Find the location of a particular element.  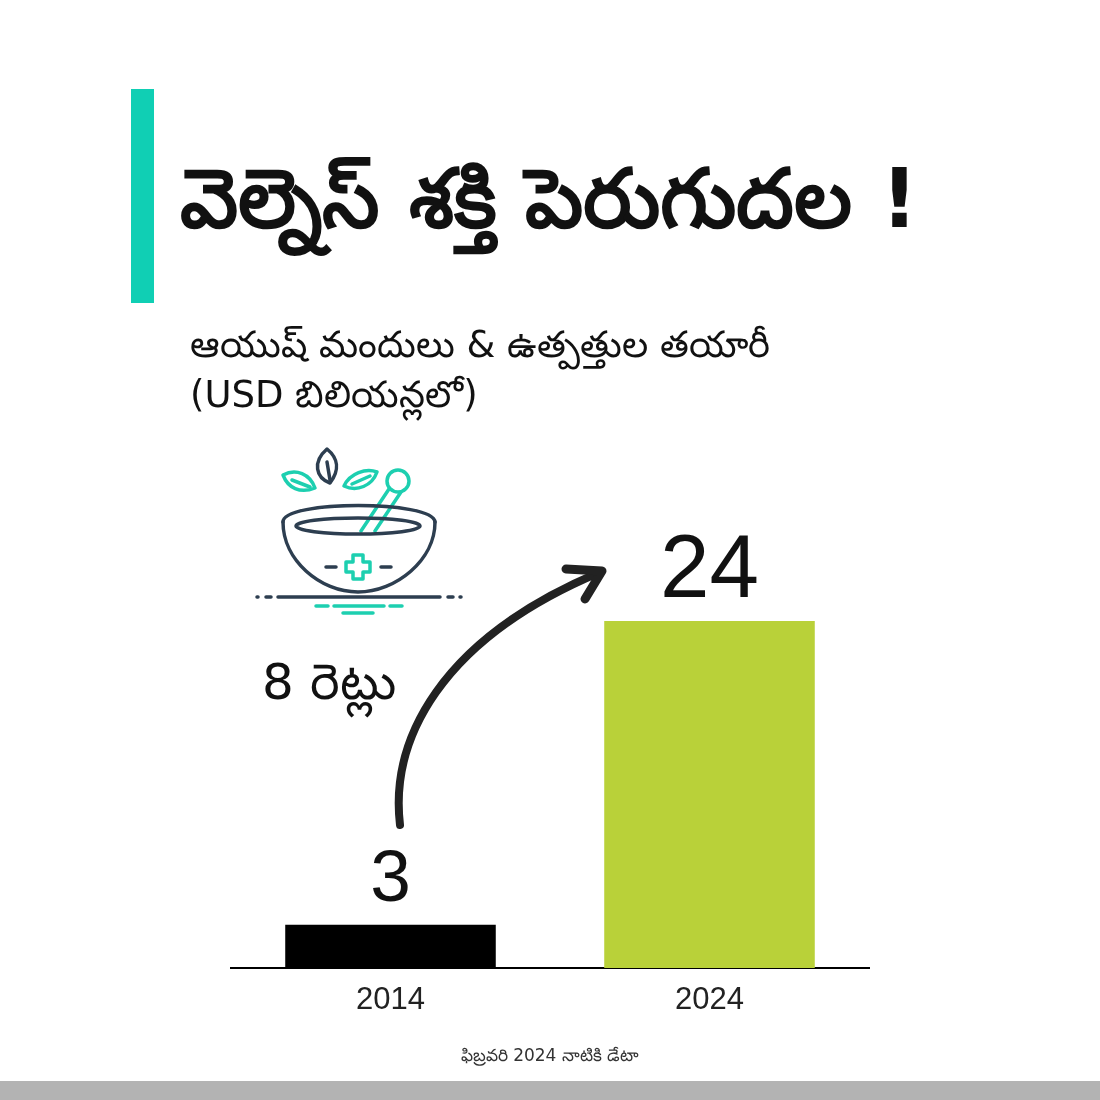

data-label: 3 is located at coordinates (390, 875).